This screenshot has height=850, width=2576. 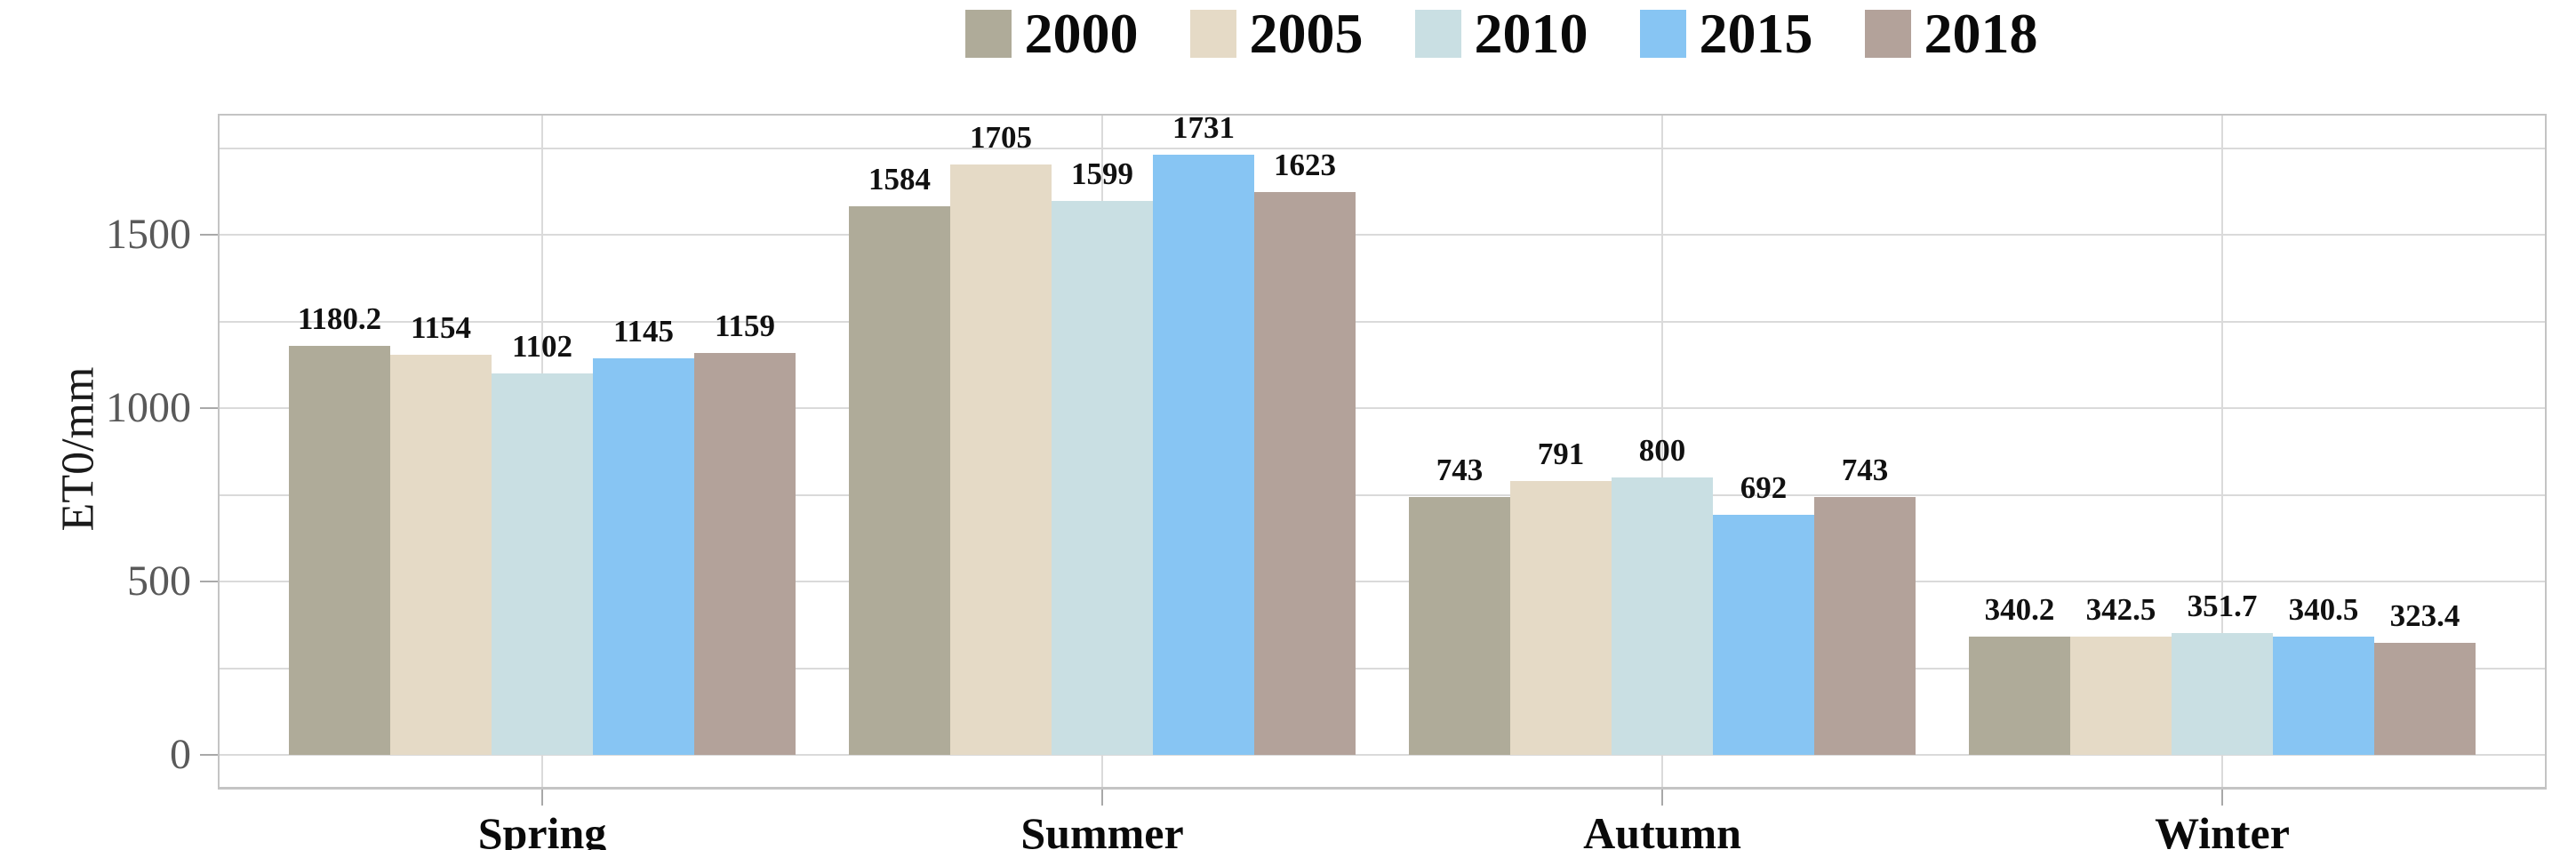 I want to click on bar-value-label: 351.7, so click(x=2222, y=605).